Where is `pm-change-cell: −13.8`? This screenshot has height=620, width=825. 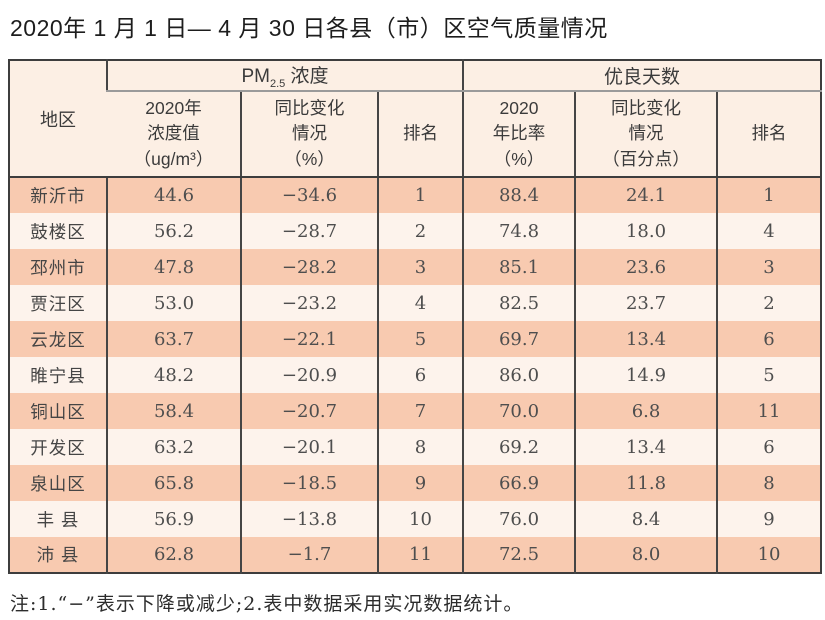
pm-change-cell: −13.8 is located at coordinates (309, 519).